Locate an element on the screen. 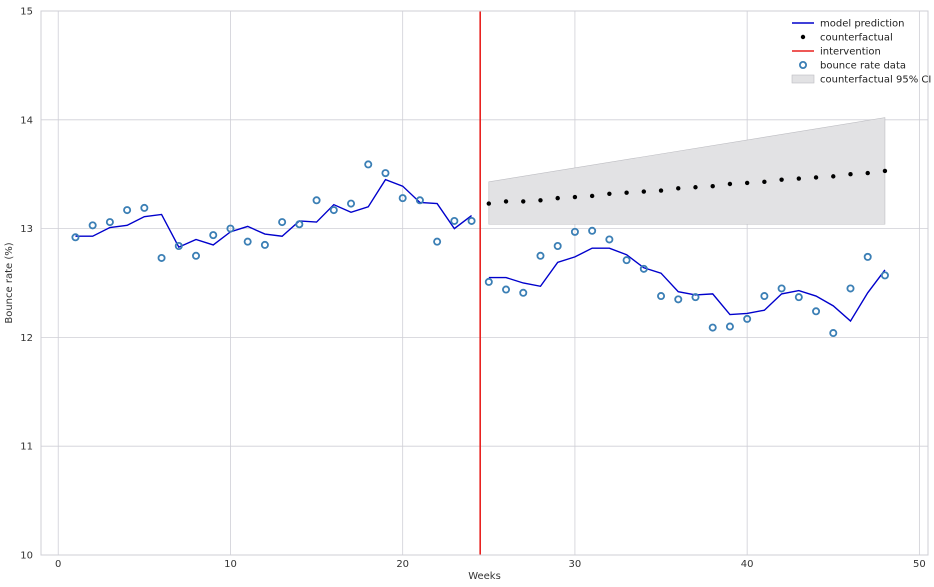  y-tick-label: 13 is located at coordinates (26, 229).